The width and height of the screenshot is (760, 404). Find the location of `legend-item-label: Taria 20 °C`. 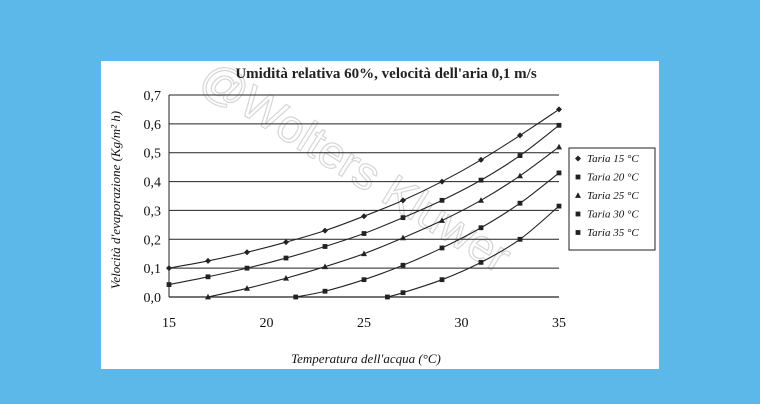

legend-item-label: Taria 20 °C is located at coordinates (613, 178).